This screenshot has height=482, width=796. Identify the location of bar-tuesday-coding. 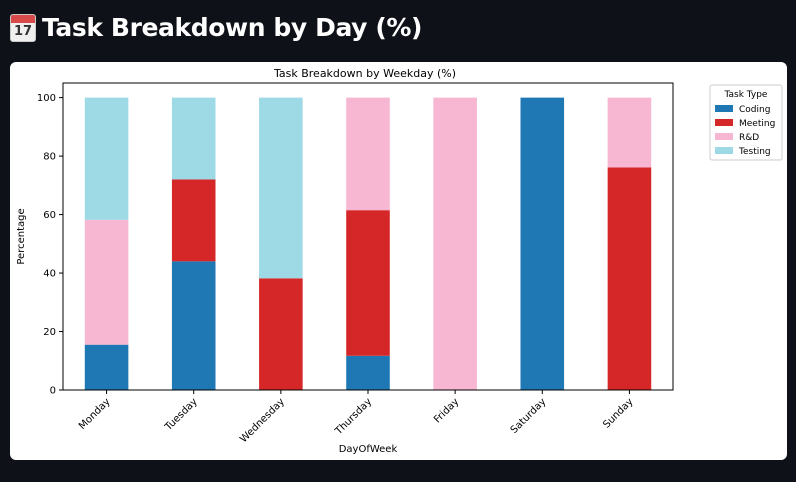
(193, 325).